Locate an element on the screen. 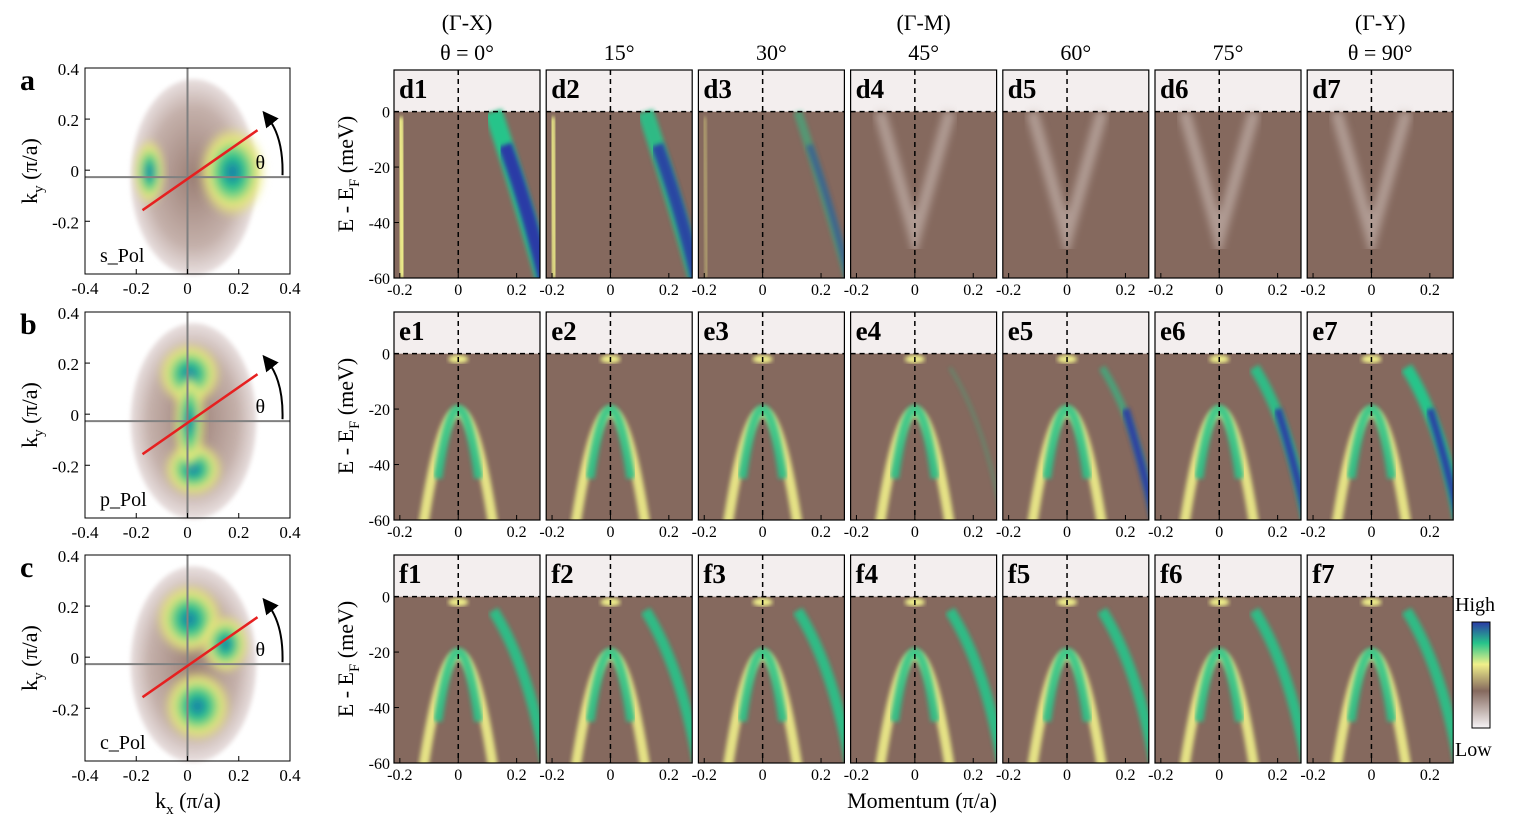 Image resolution: width=1522 pixels, height=831 pixels. kx-tick-label: -0.2 is located at coordinates (136, 288).